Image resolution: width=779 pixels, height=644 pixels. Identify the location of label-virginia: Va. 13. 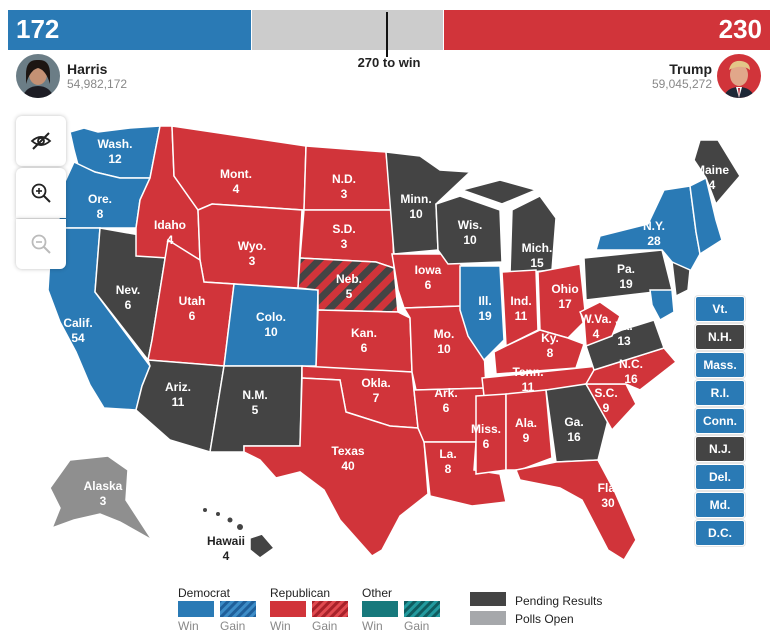
(624, 333).